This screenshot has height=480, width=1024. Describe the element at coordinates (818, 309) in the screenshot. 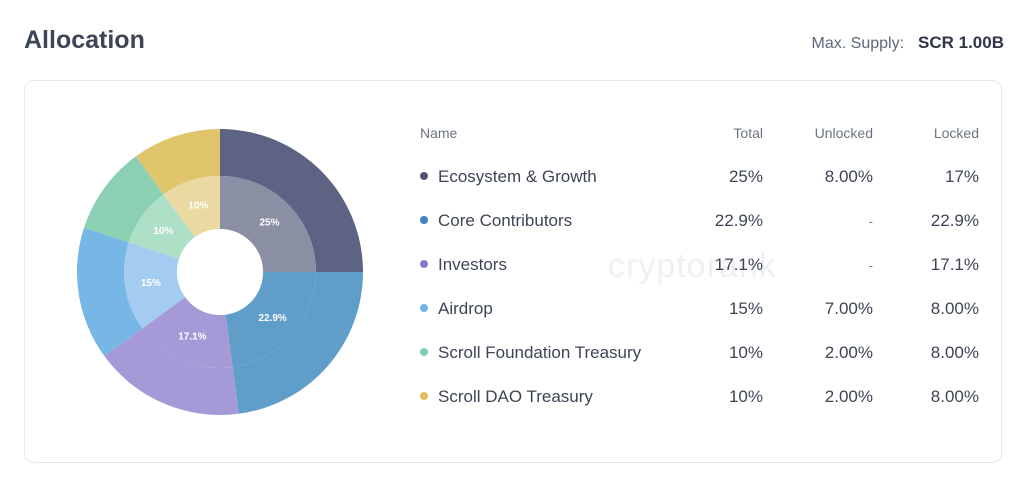

I see `row-unlocked: 7.00%` at that location.